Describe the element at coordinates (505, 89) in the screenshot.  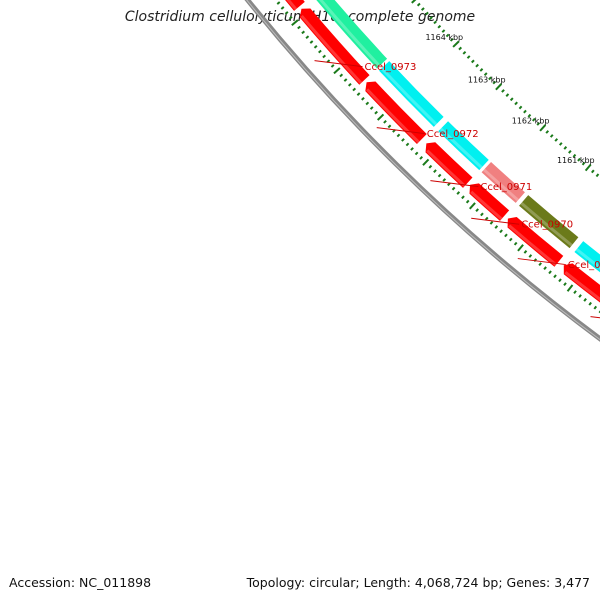
I see `inner-tick-ring` at that location.